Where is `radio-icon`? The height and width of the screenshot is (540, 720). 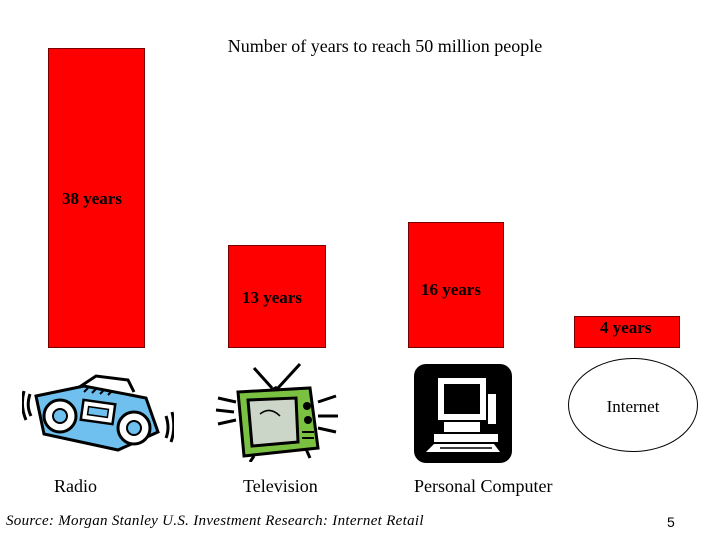 radio-icon is located at coordinates (98, 413).